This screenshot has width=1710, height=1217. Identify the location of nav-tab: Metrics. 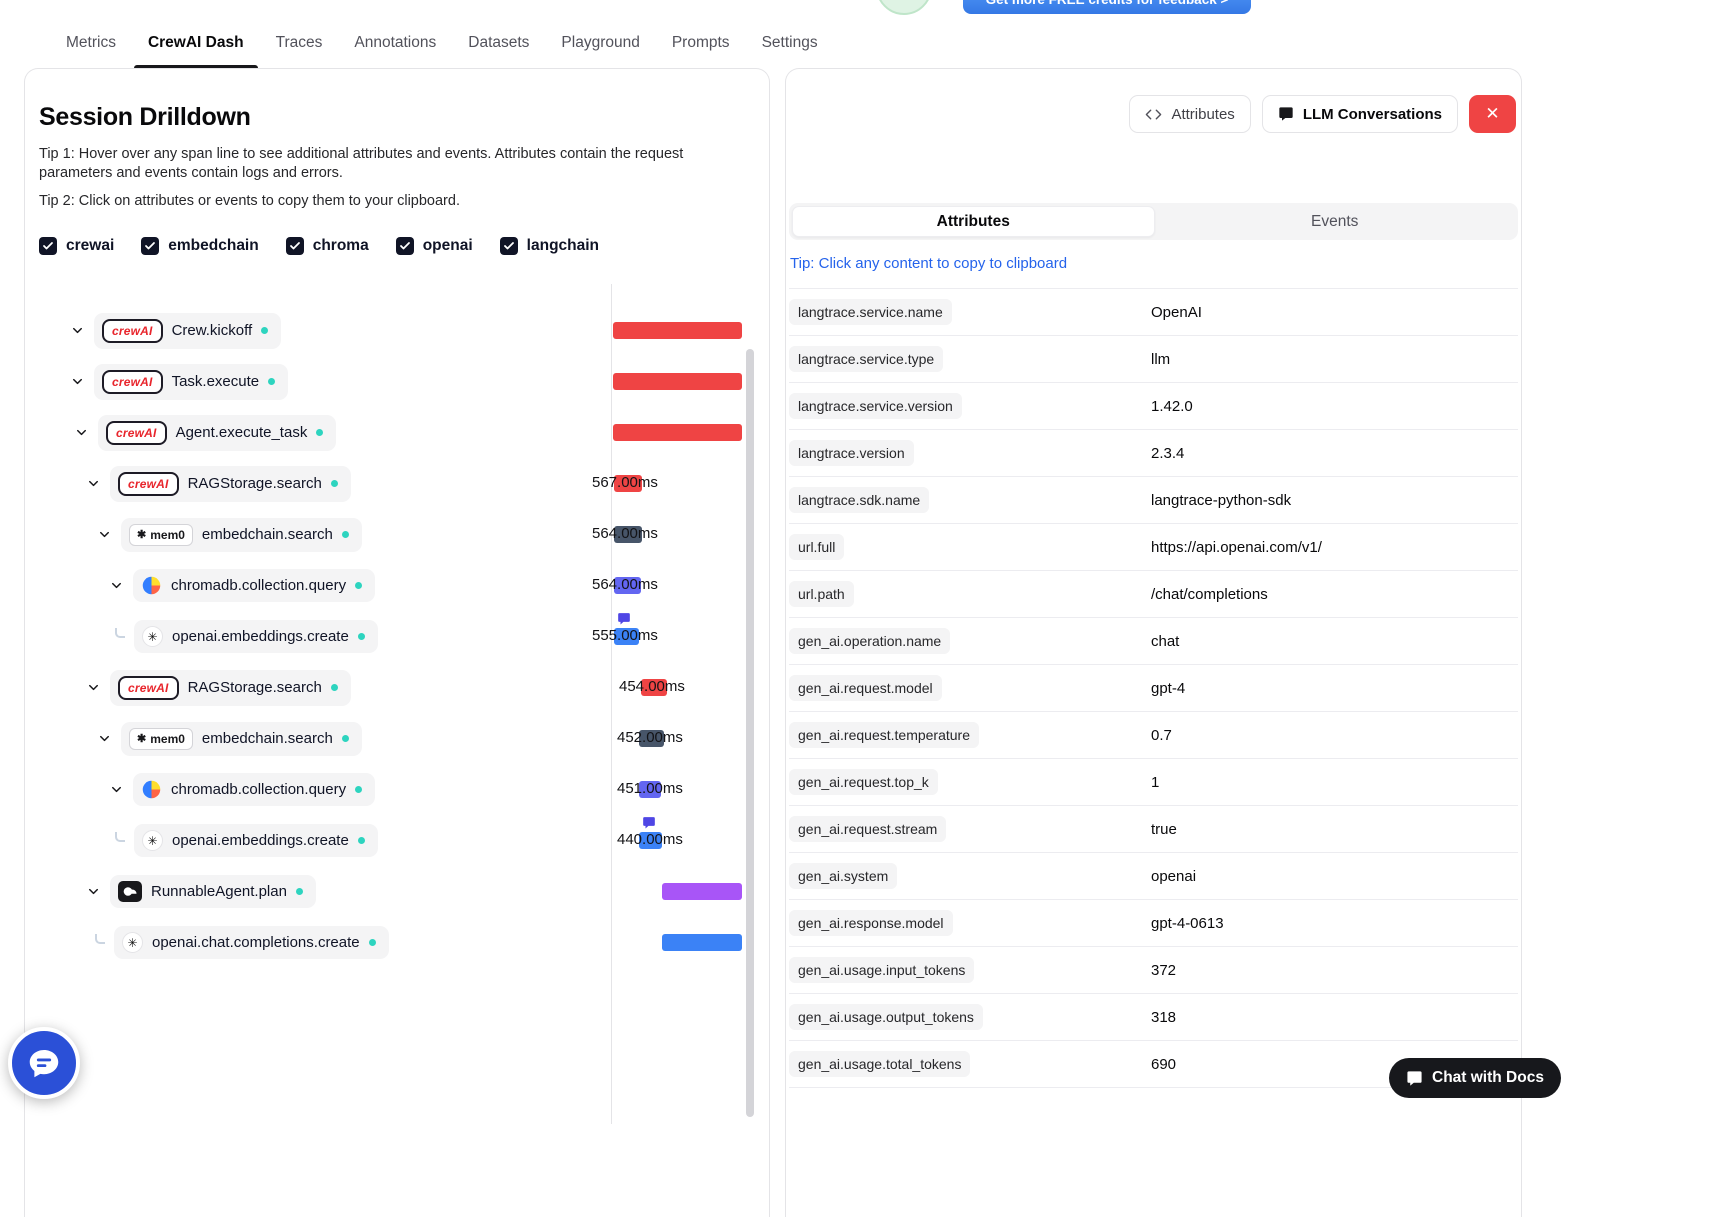
(91, 51).